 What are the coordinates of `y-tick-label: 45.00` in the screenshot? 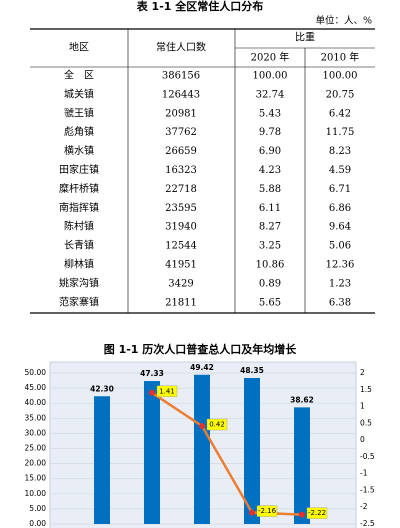 It's located at (36, 387).